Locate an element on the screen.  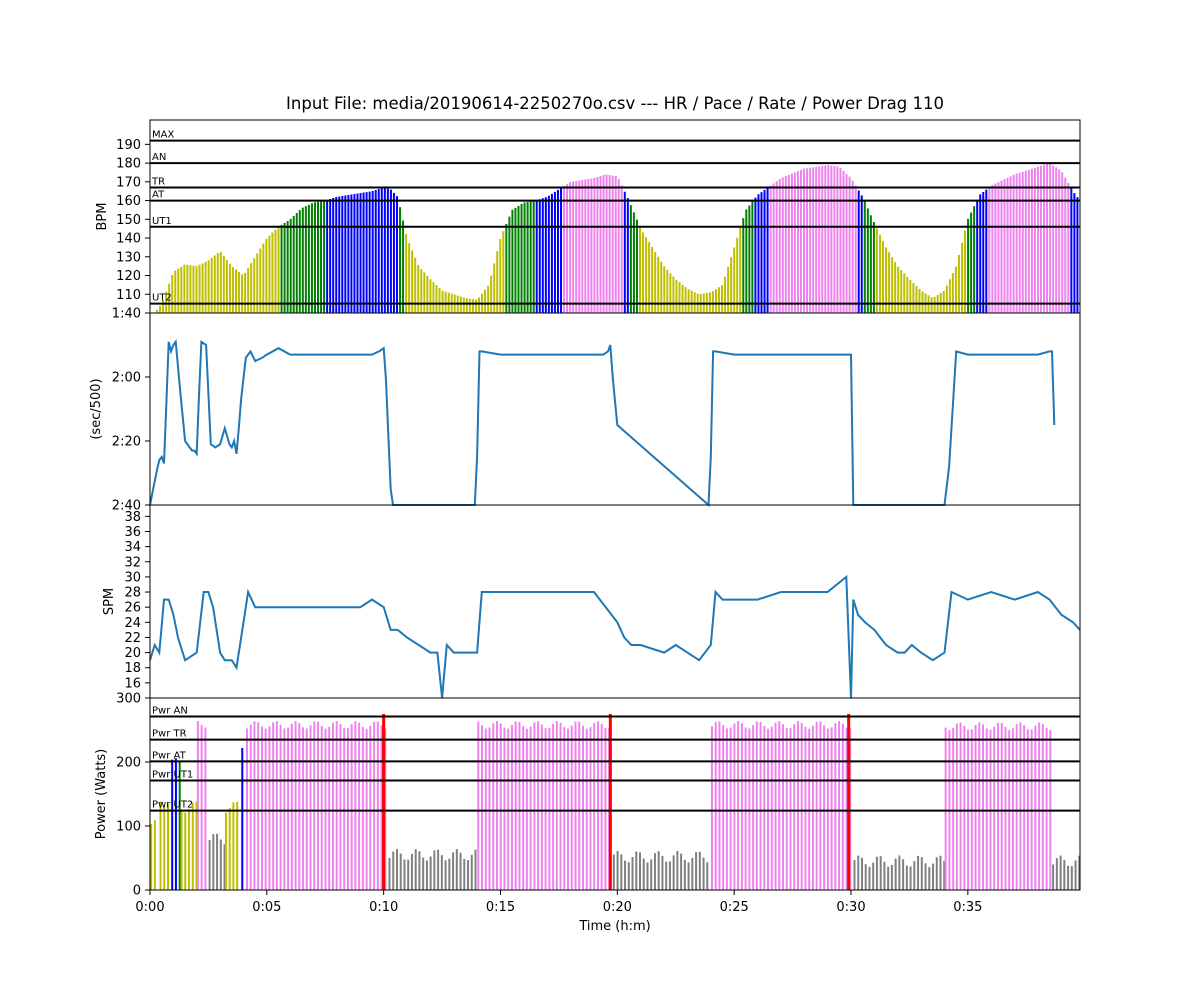
spm-tick-label: 22 is located at coordinates (132, 638).